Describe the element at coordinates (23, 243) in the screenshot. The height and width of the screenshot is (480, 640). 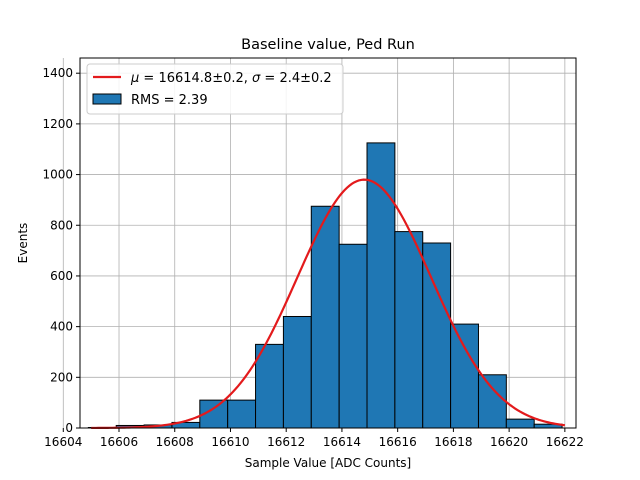
I see `y-axis-label: Events` at that location.